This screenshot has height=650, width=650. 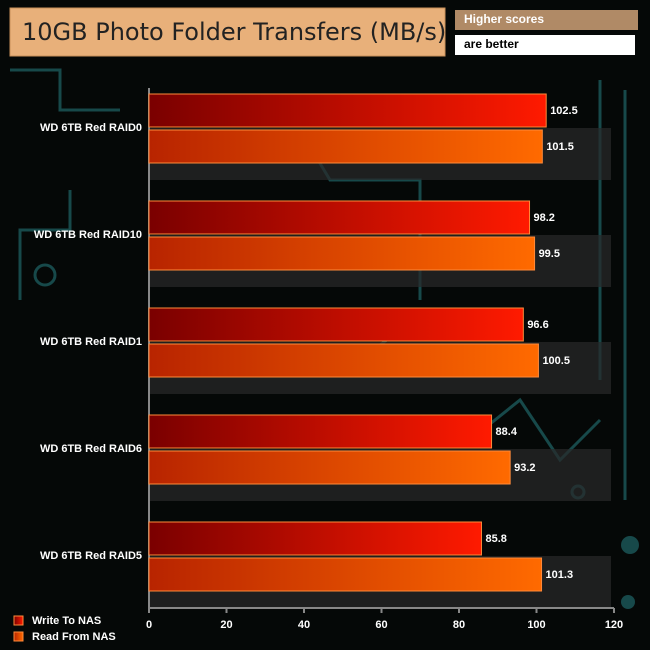 What do you see at coordinates (507, 432) in the screenshot?
I see `value-label: 88.4` at bounding box center [507, 432].